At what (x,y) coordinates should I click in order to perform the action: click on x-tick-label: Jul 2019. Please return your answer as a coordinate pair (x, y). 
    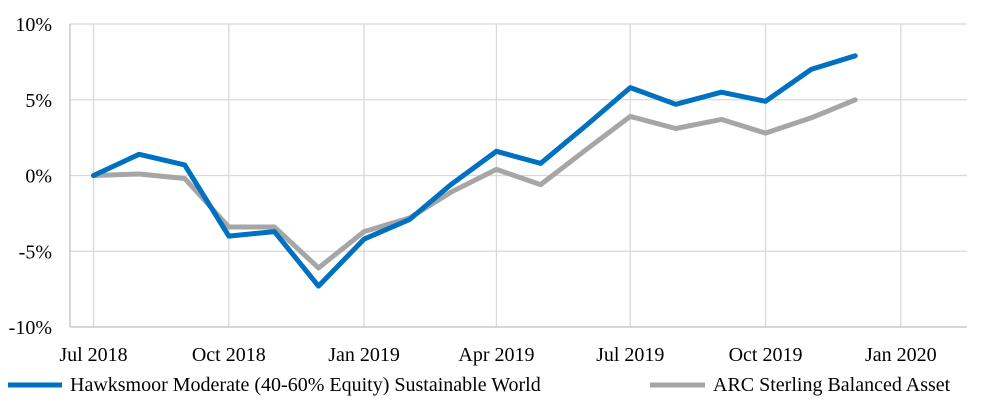
    Looking at the image, I should click on (630, 355).